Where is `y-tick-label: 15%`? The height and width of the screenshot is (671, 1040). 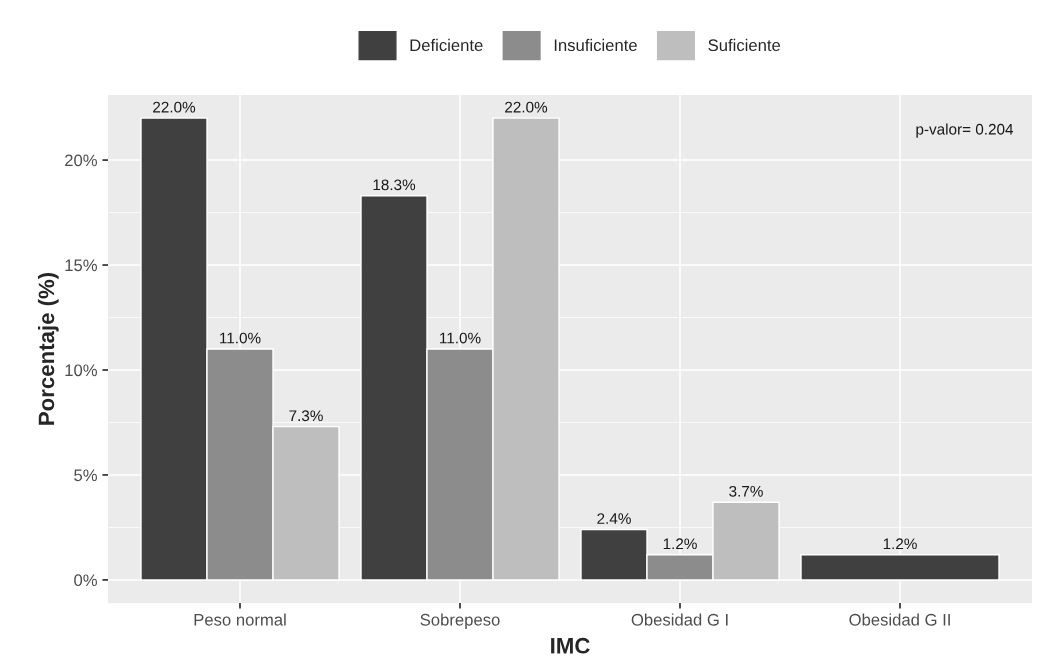
y-tick-label: 15% is located at coordinates (81, 265).